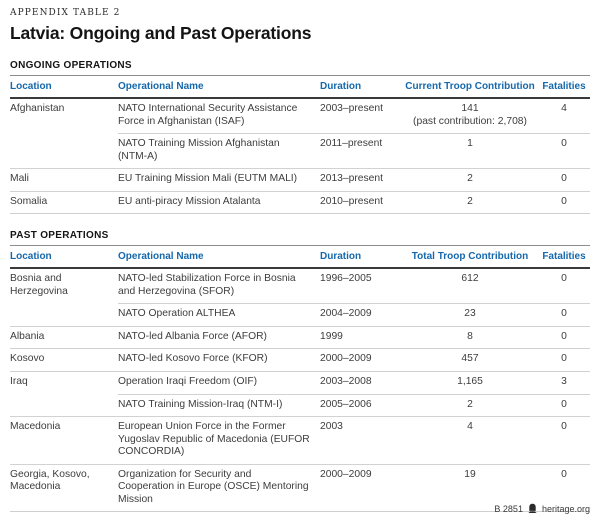  I want to click on cell-duration: 2013–present, so click(361, 180).